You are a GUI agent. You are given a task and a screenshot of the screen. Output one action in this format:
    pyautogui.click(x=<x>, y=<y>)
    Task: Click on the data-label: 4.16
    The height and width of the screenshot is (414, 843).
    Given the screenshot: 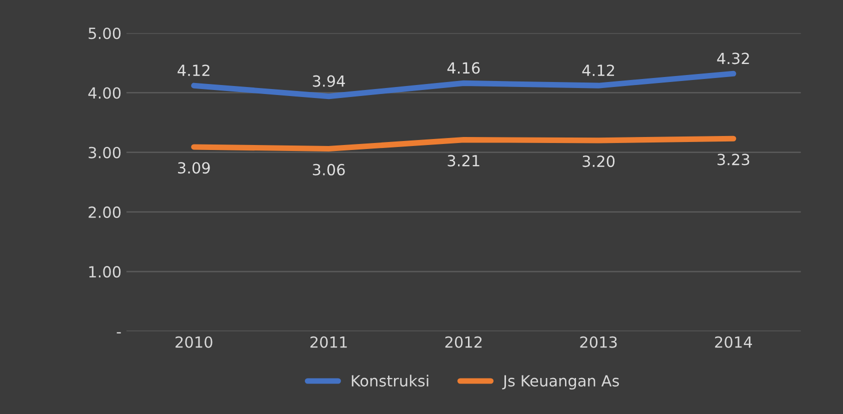 What is the action you would take?
    pyautogui.click(x=463, y=68)
    